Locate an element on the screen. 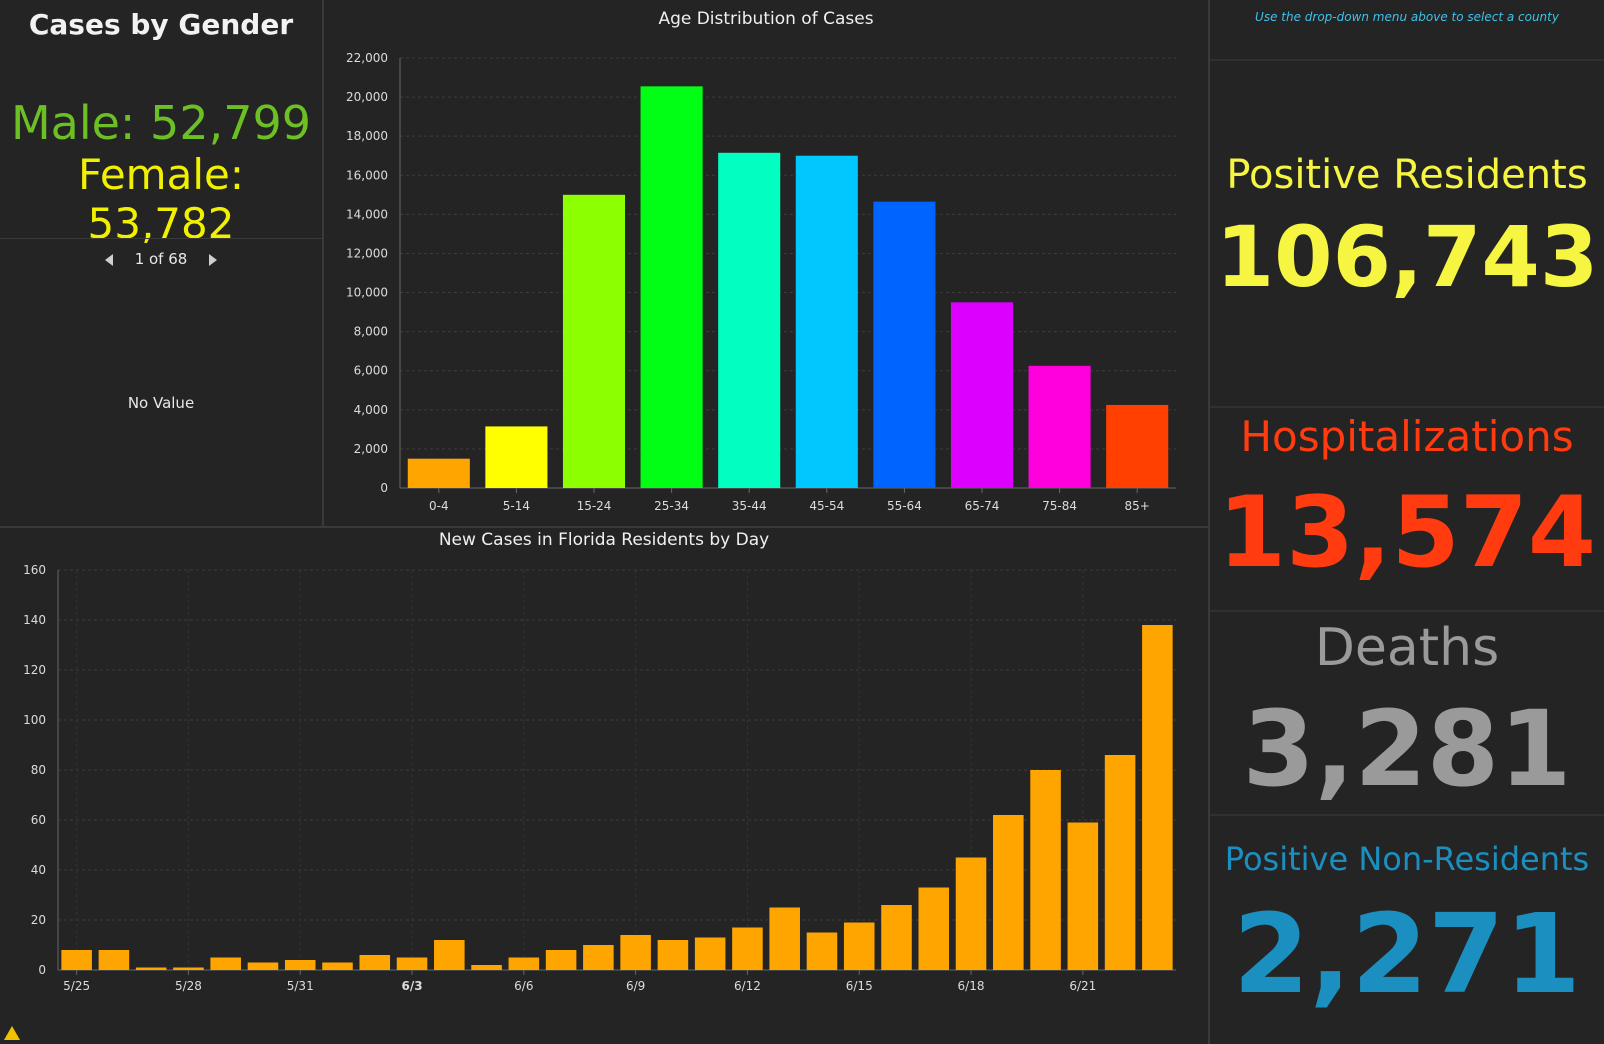 The width and height of the screenshot is (1604, 1044). y-tick-label: 20 is located at coordinates (38, 920).